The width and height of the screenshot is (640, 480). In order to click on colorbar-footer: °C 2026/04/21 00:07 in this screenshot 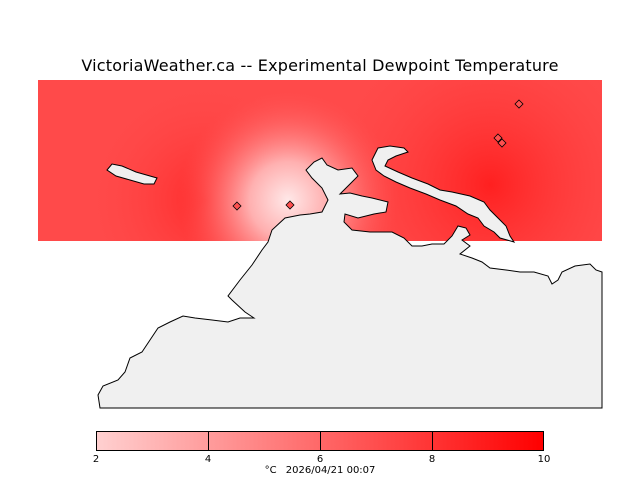, I will do `click(320, 470)`.